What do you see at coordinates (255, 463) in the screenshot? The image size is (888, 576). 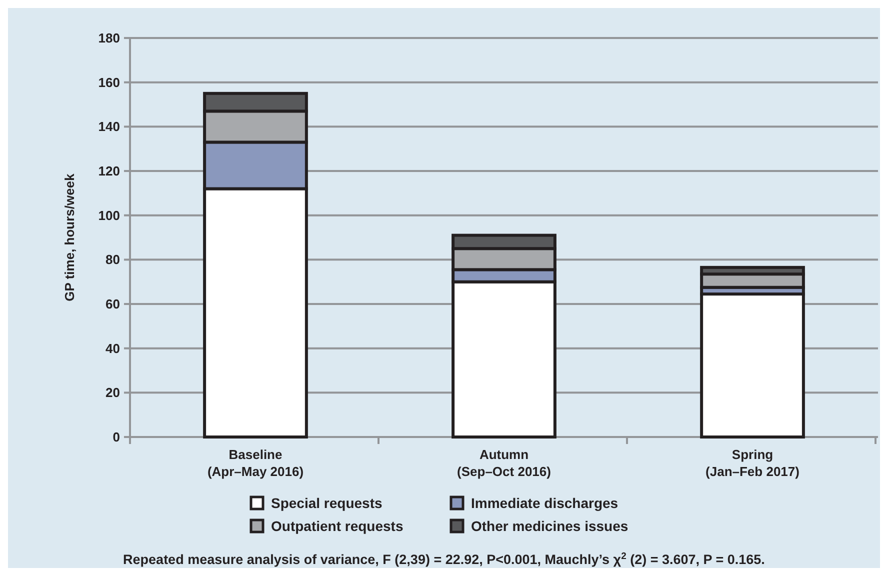 I see `x-tick-label: Baseline (Apr–May 2016)` at bounding box center [255, 463].